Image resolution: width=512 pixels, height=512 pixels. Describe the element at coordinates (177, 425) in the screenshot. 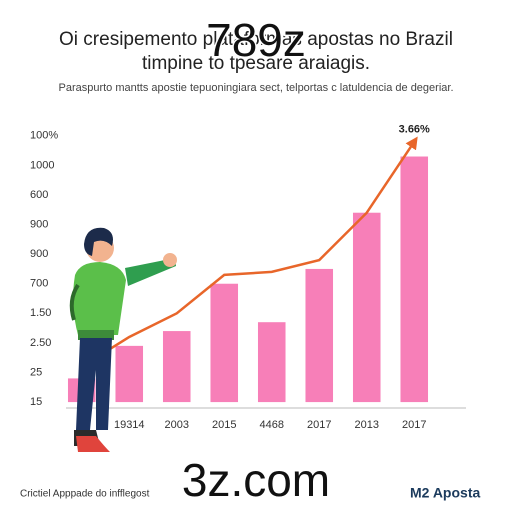

I see `x-tick-label: 2003` at that location.